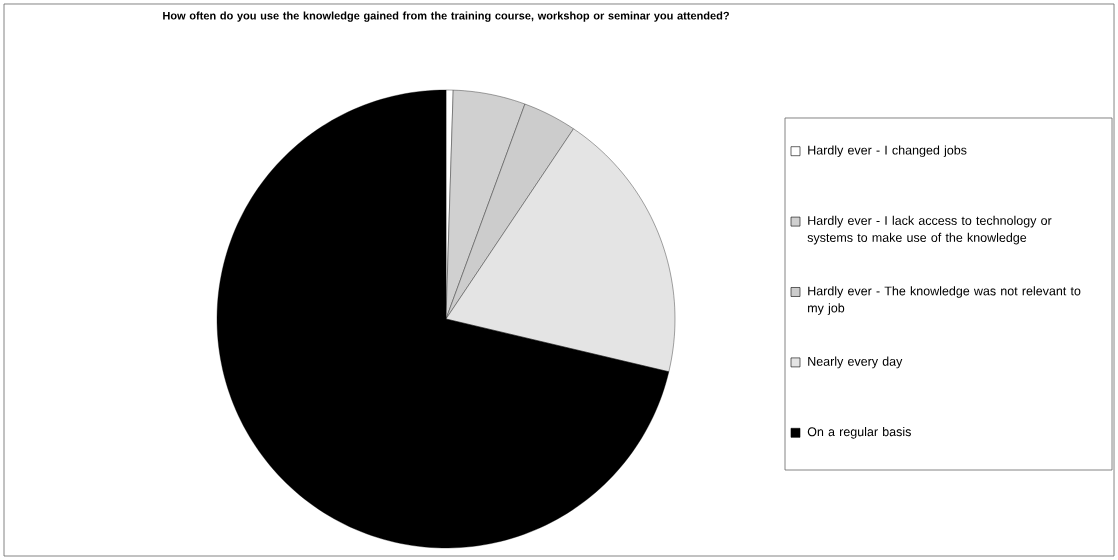  Describe the element at coordinates (944, 300) in the screenshot. I see `legend-label: Hardly ever - The knowledge was not relevant to my job` at that location.